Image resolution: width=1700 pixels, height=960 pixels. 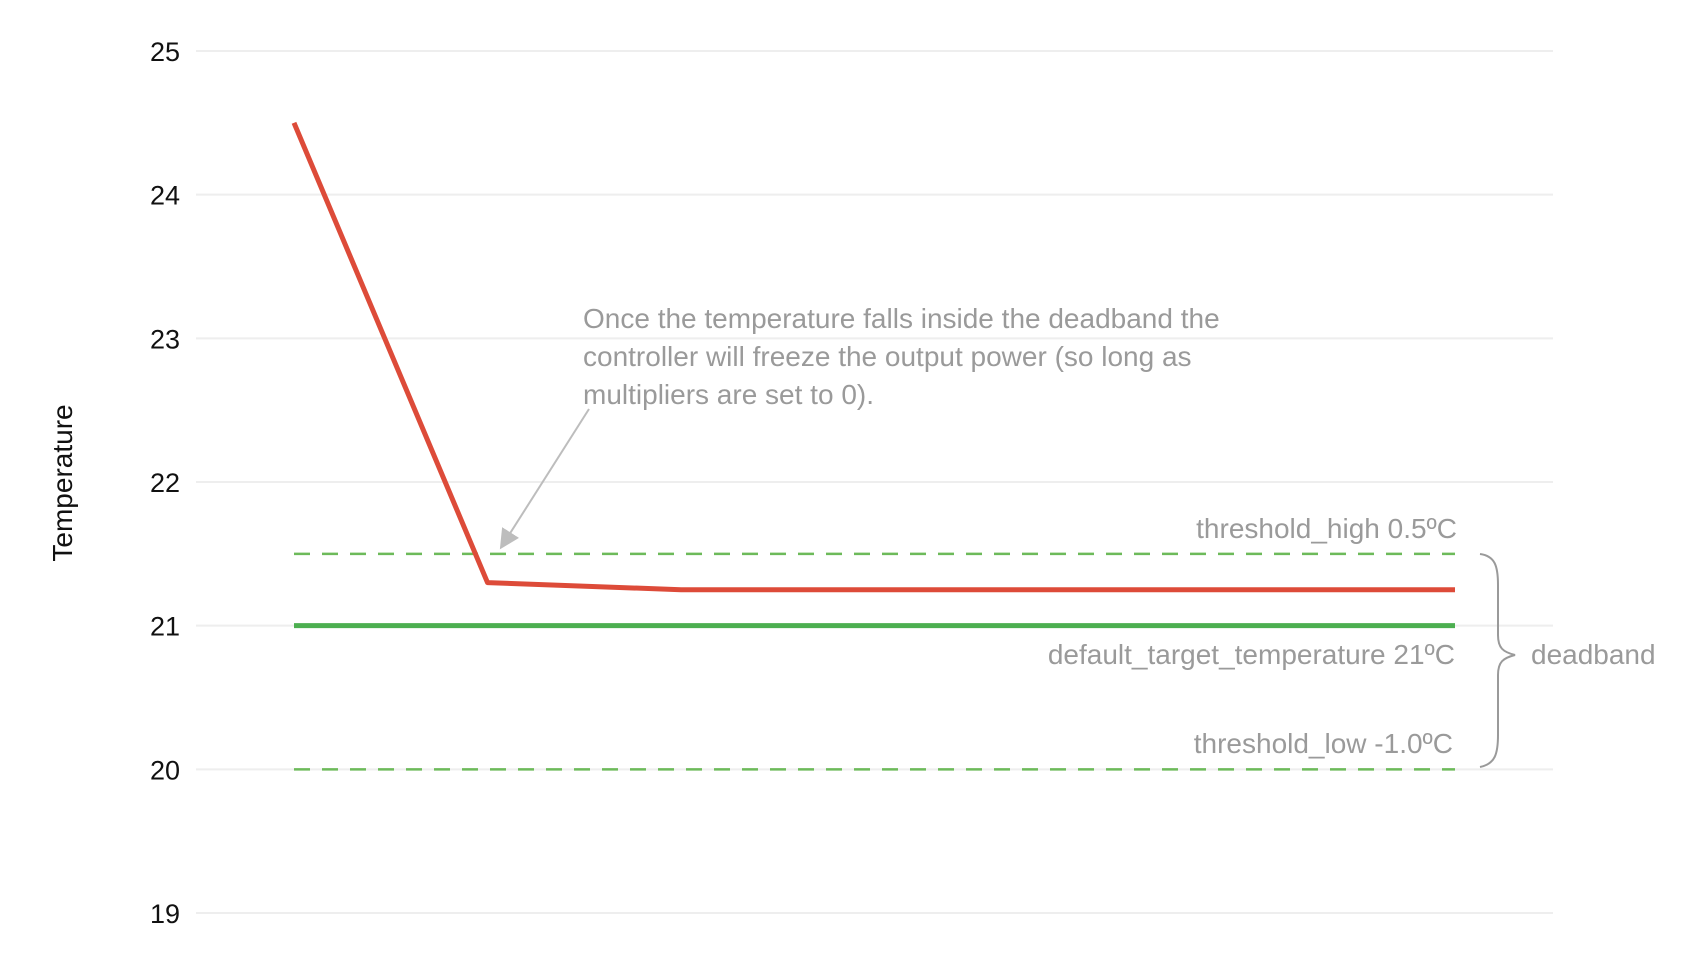 What do you see at coordinates (165, 770) in the screenshot?
I see `y-tick-label: 20` at bounding box center [165, 770].